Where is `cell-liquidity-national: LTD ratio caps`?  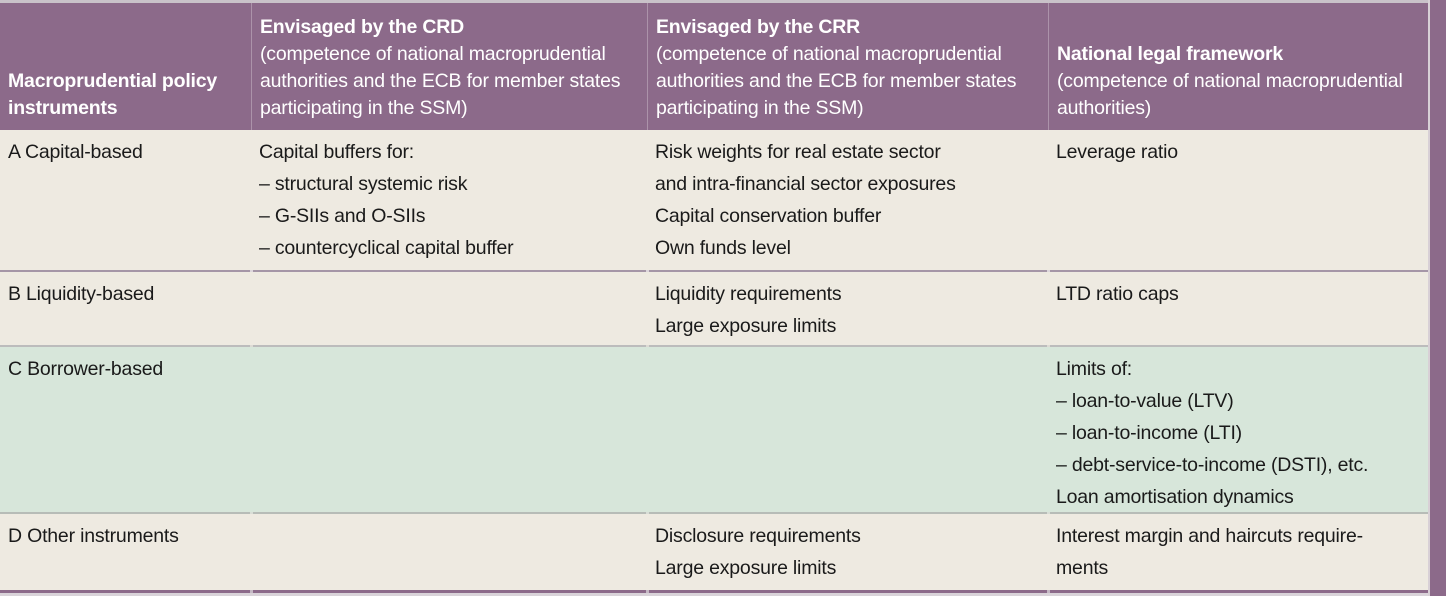 cell-liquidity-national: LTD ratio caps is located at coordinates (1117, 294).